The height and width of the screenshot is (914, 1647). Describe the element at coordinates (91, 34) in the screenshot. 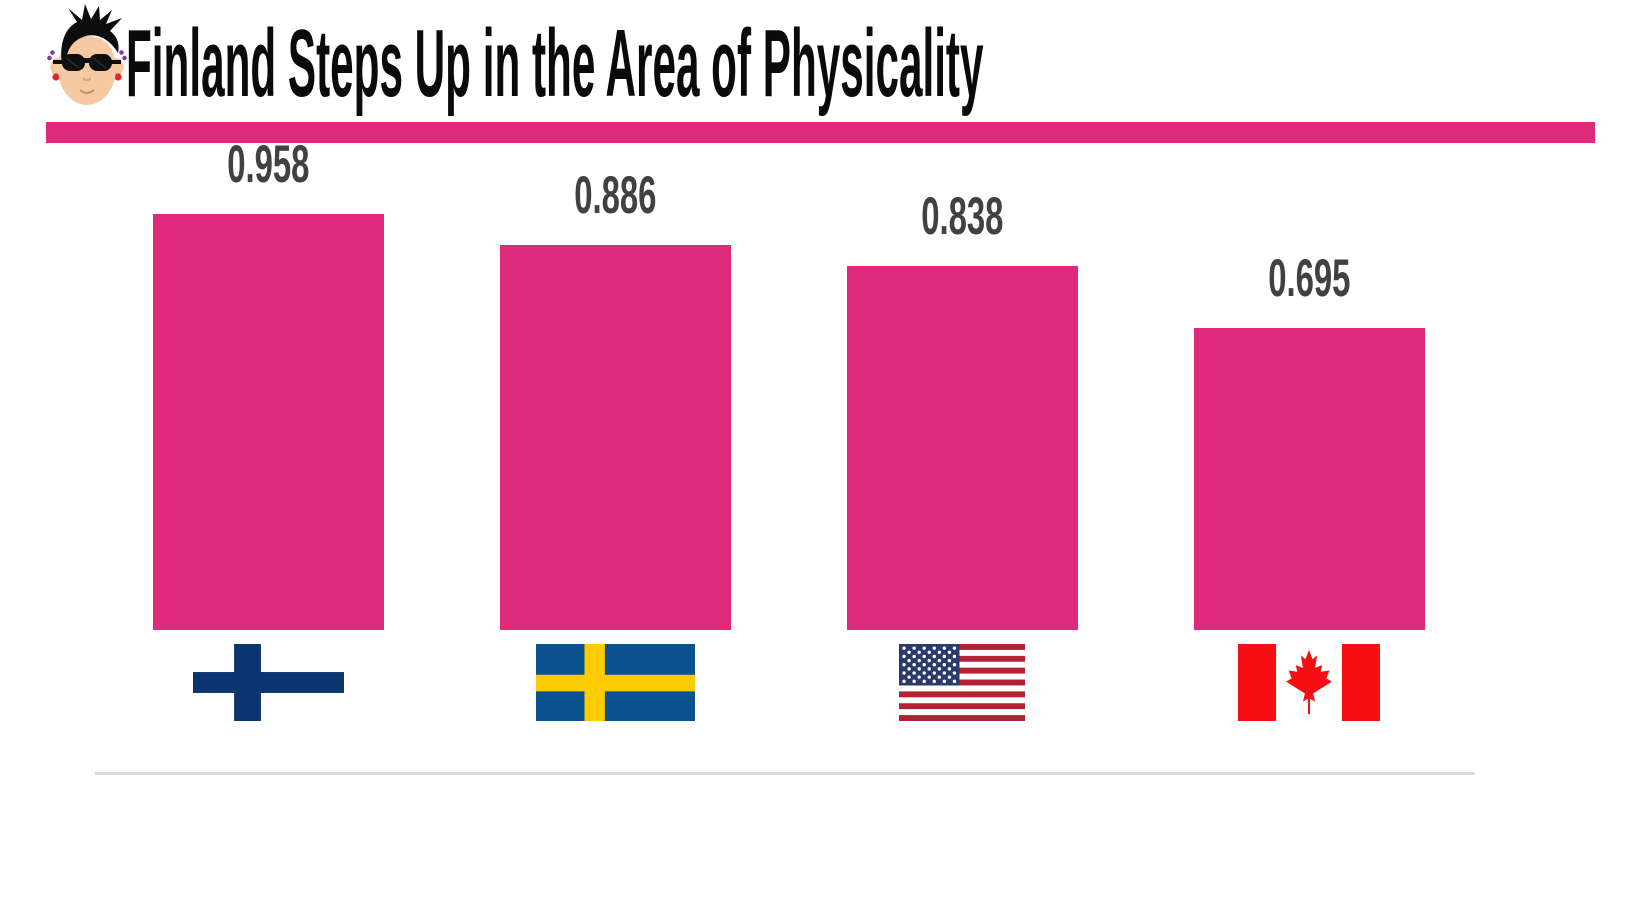

I see `mohawk-hair-icon` at that location.